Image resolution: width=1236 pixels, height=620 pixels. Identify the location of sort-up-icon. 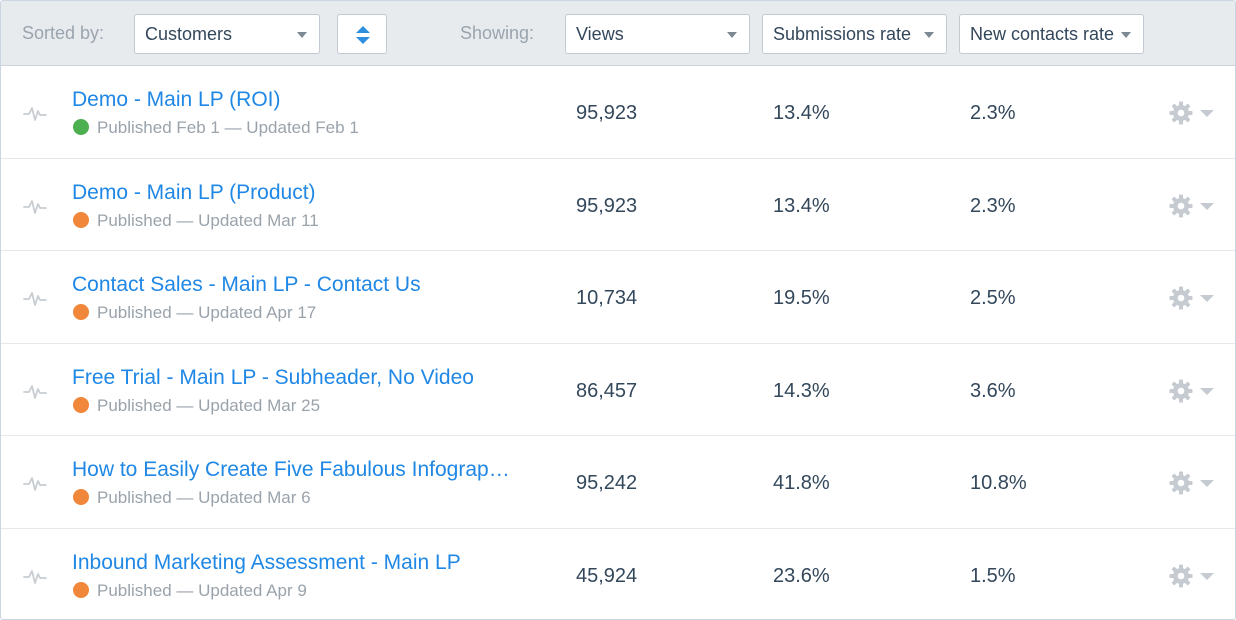
(363, 29).